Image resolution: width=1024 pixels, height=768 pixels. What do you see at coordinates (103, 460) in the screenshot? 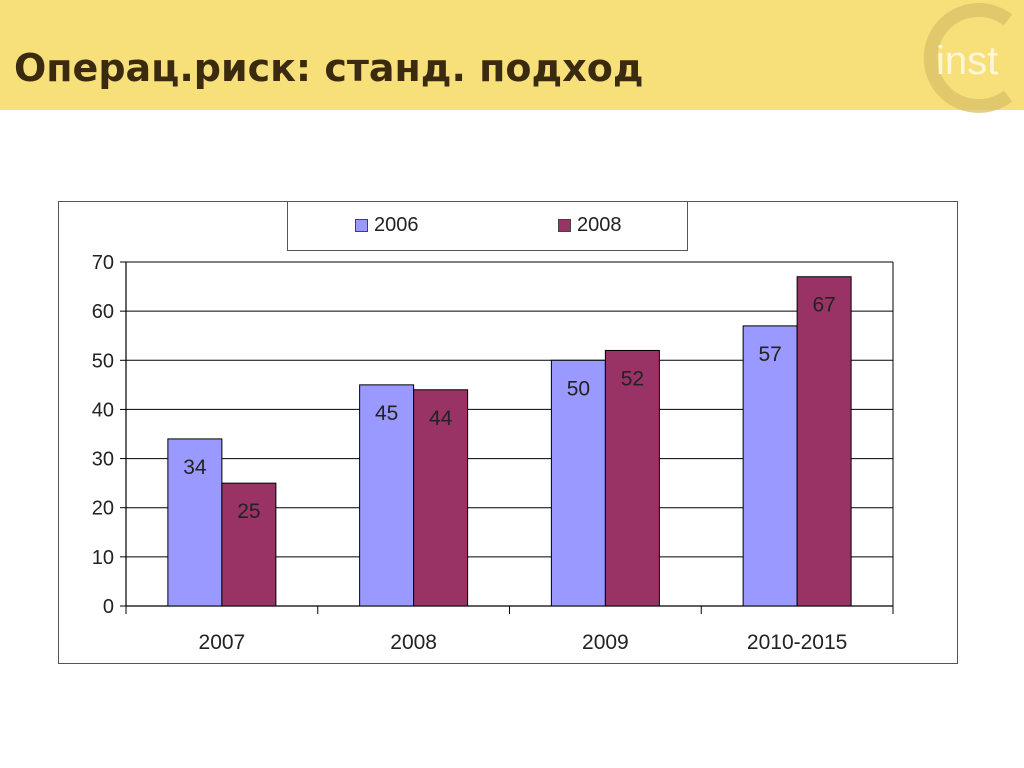
I see `y-tick-label: 30` at bounding box center [103, 460].